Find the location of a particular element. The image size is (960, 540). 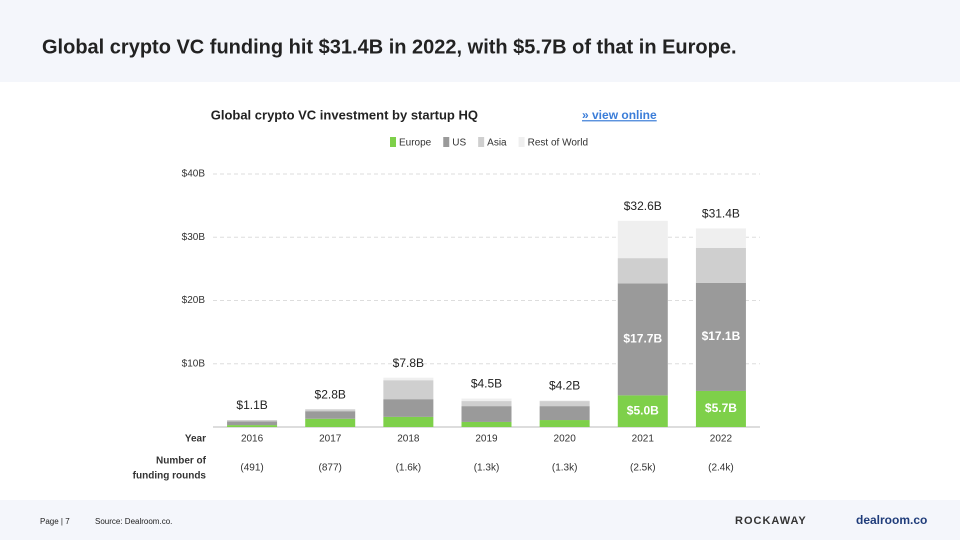

total-label: $32.6B is located at coordinates (643, 206).